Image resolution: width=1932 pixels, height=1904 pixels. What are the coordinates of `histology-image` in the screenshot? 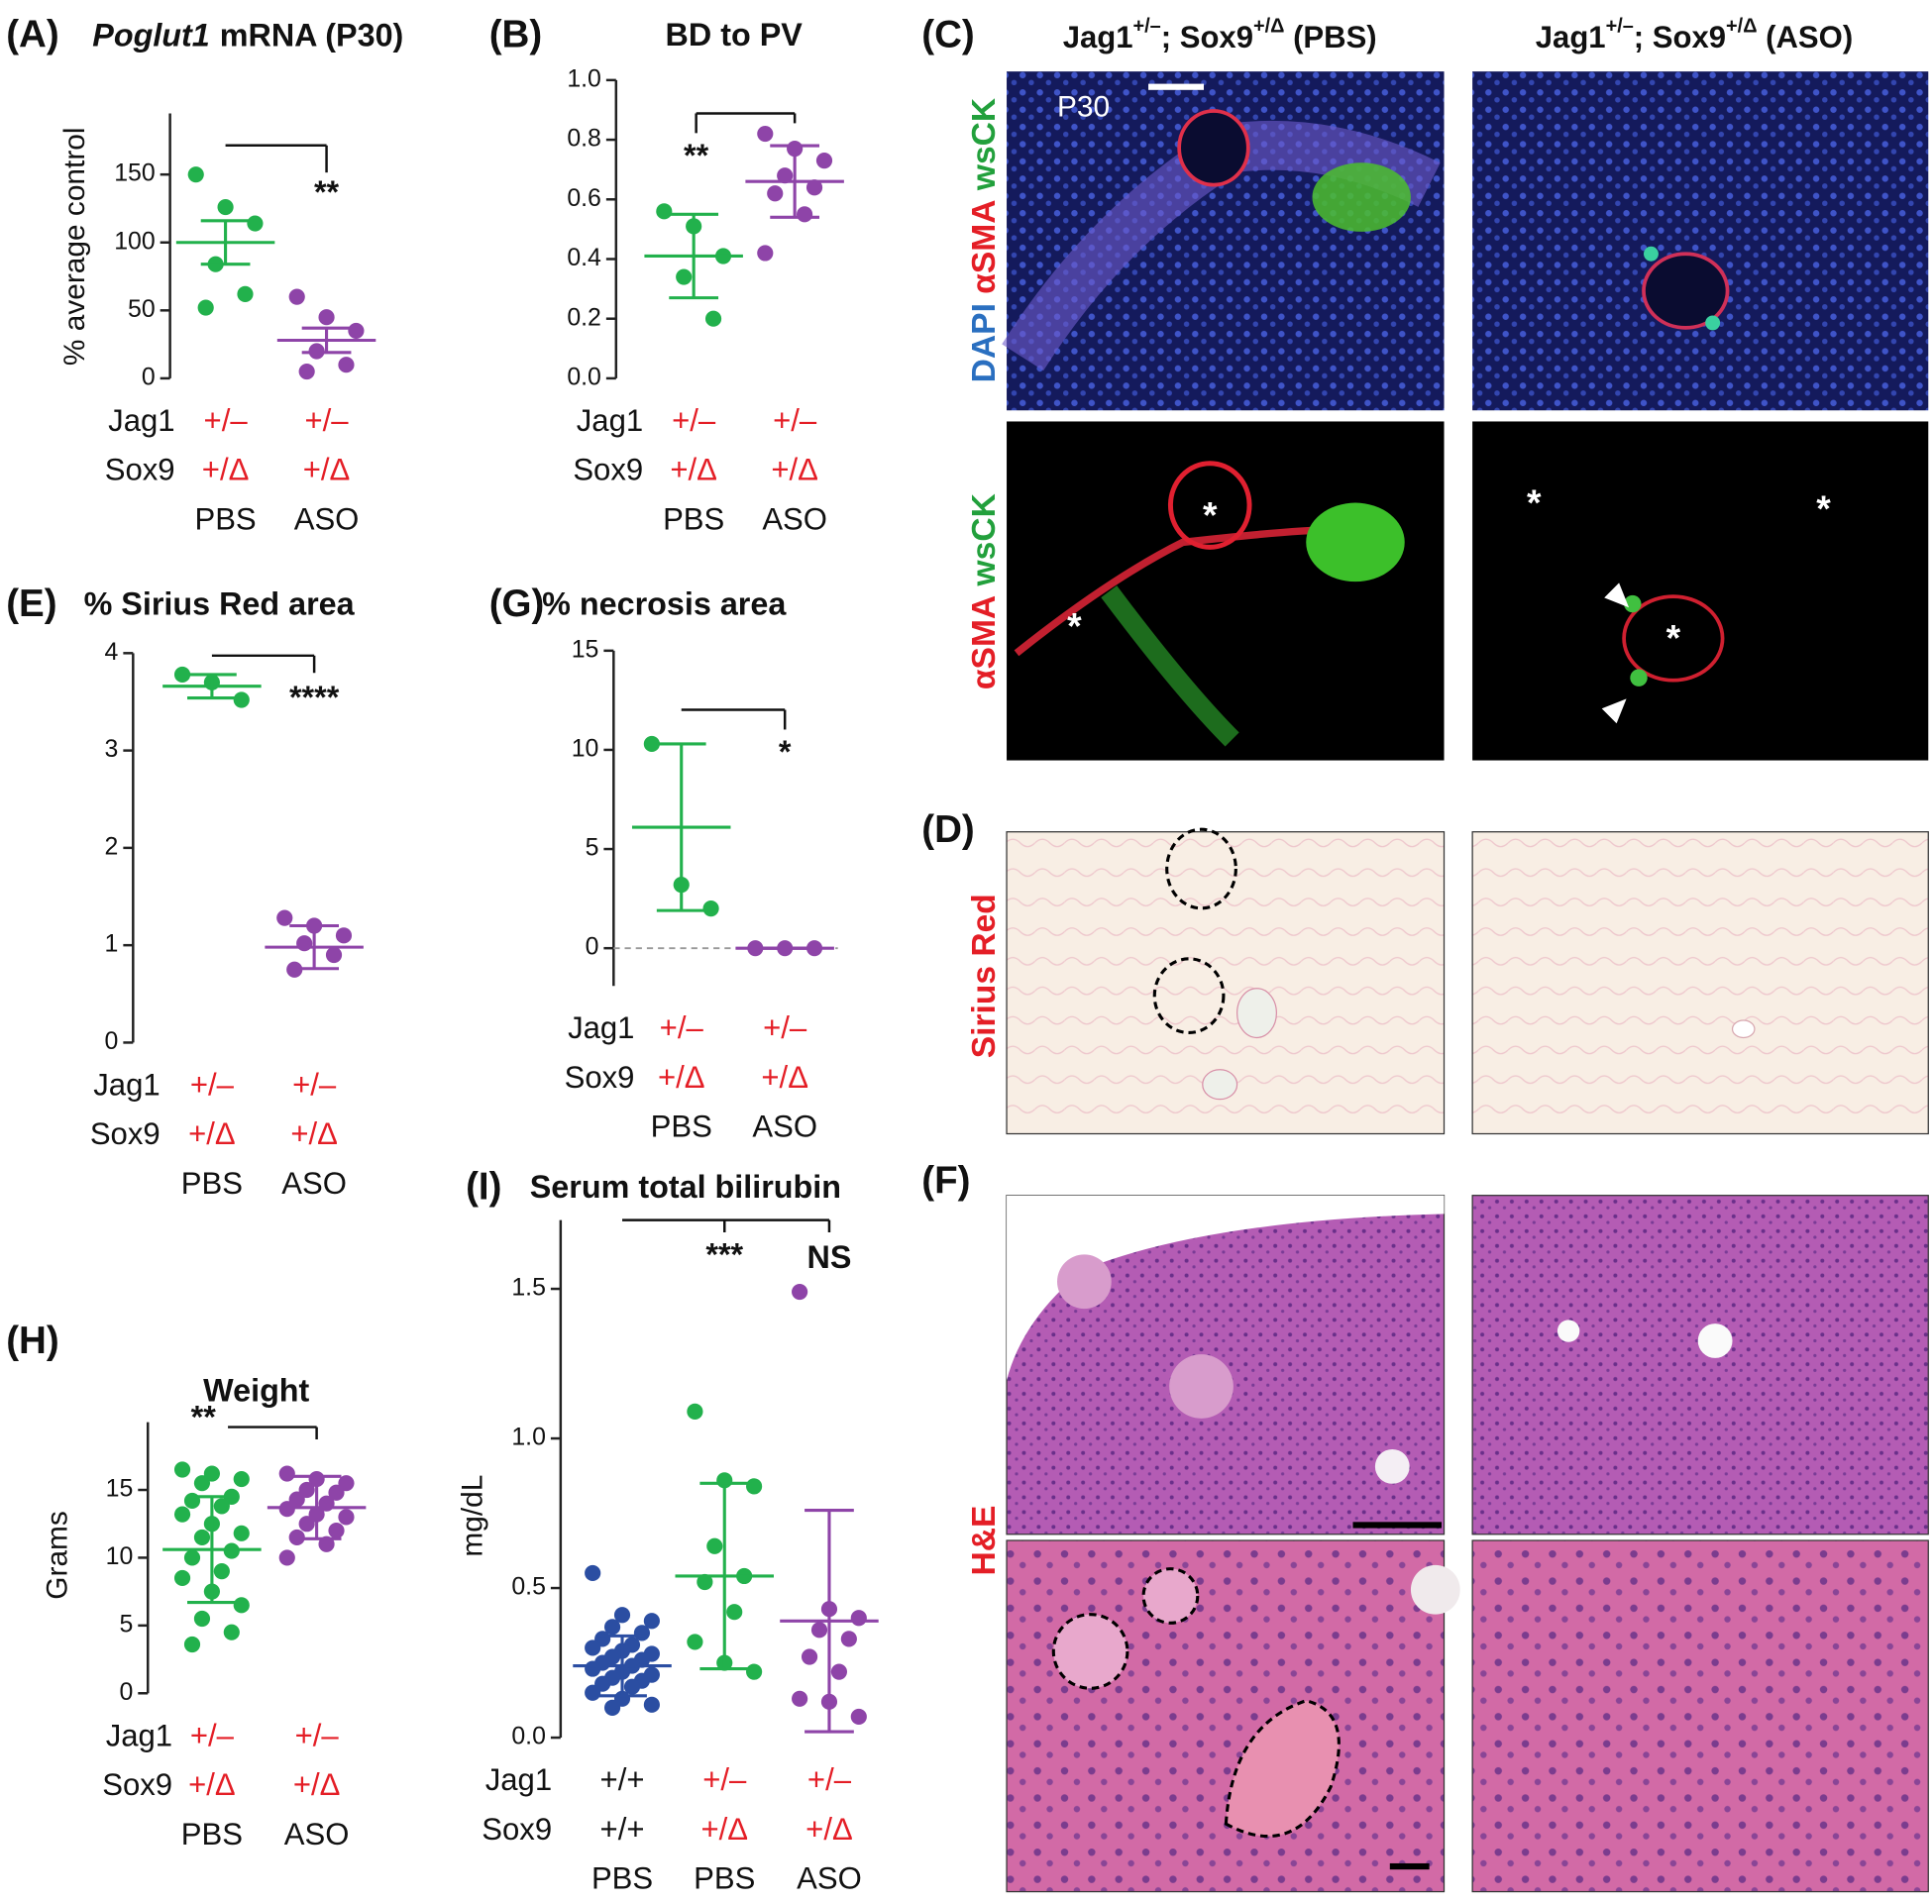 It's located at (1700, 983).